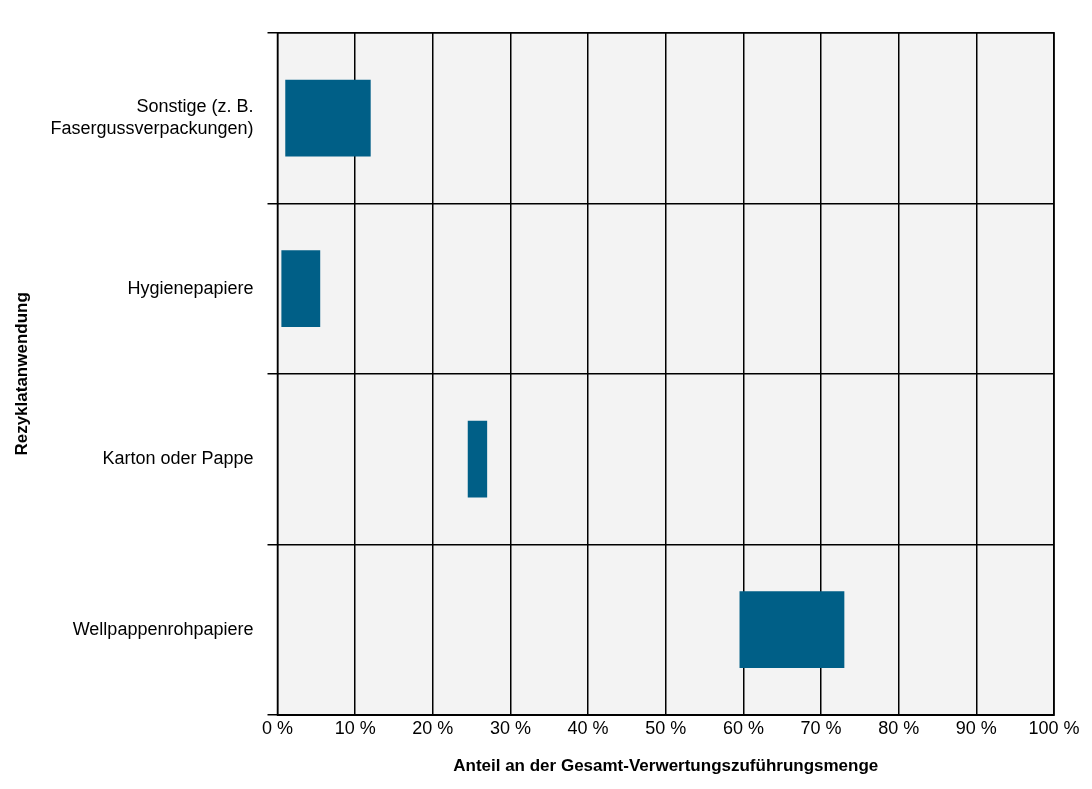  Describe the element at coordinates (163, 628) in the screenshot. I see `y-tick-label: Wellpappenrohpapiere` at that location.